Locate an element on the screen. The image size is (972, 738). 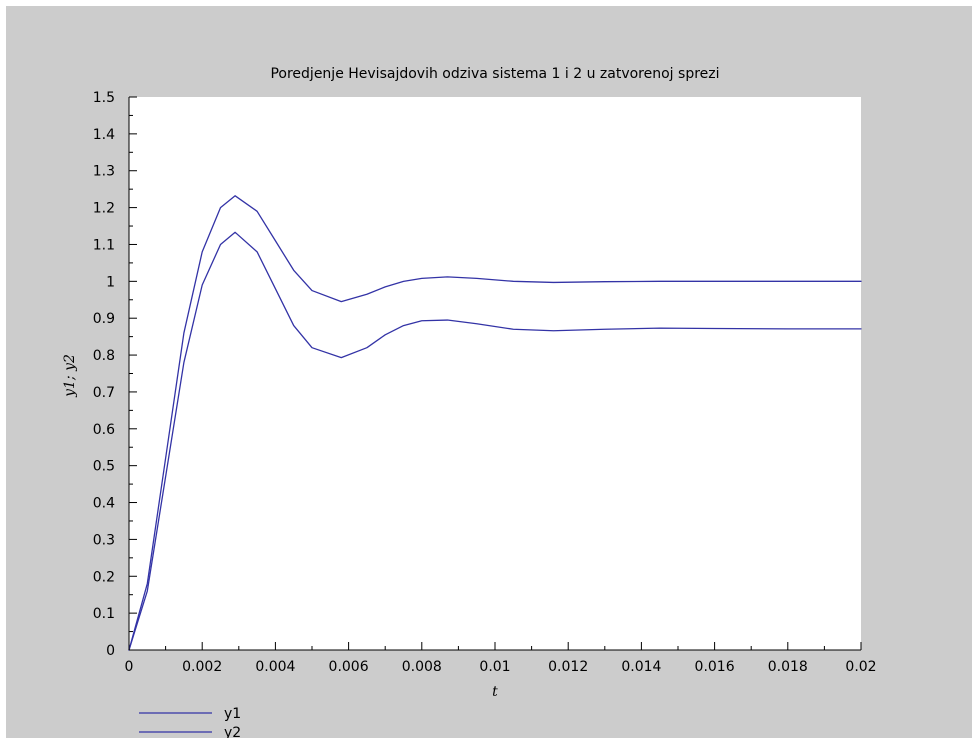
y-tick-label: 0 is located at coordinates (110, 651).